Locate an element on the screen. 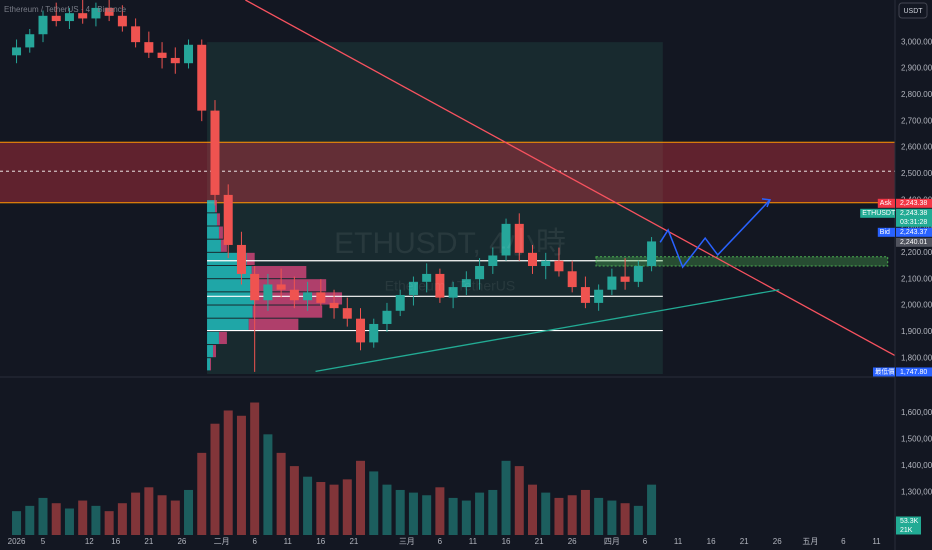  low-name-bg is located at coordinates (884, 372).